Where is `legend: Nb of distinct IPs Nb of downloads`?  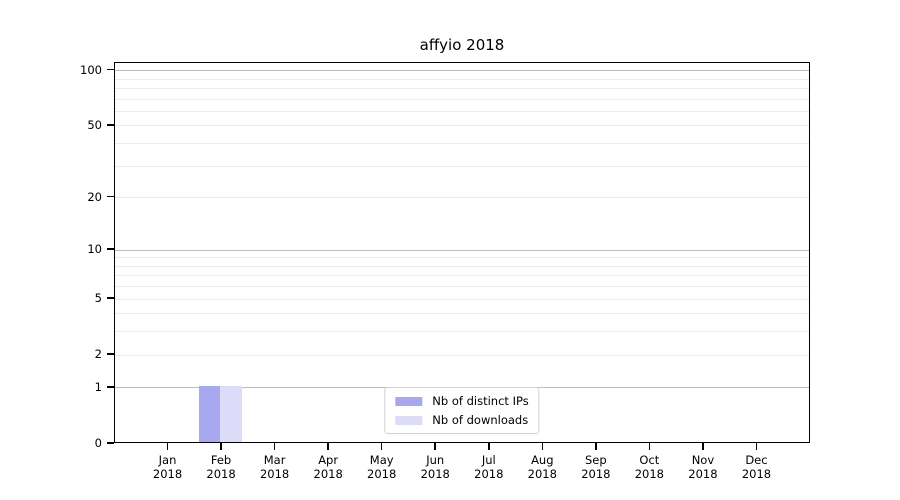
legend: Nb of distinct IPs Nb of downloads is located at coordinates (462, 410).